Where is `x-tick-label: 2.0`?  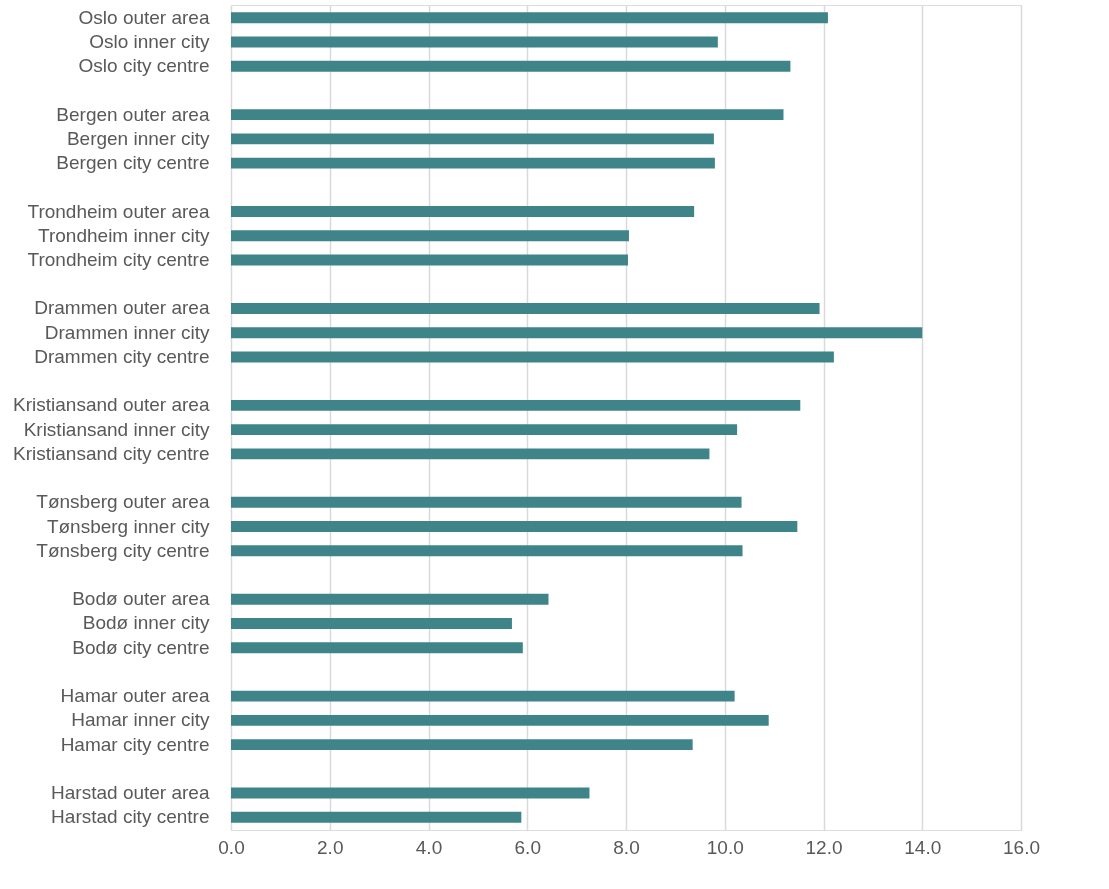
x-tick-label: 2.0 is located at coordinates (330, 847).